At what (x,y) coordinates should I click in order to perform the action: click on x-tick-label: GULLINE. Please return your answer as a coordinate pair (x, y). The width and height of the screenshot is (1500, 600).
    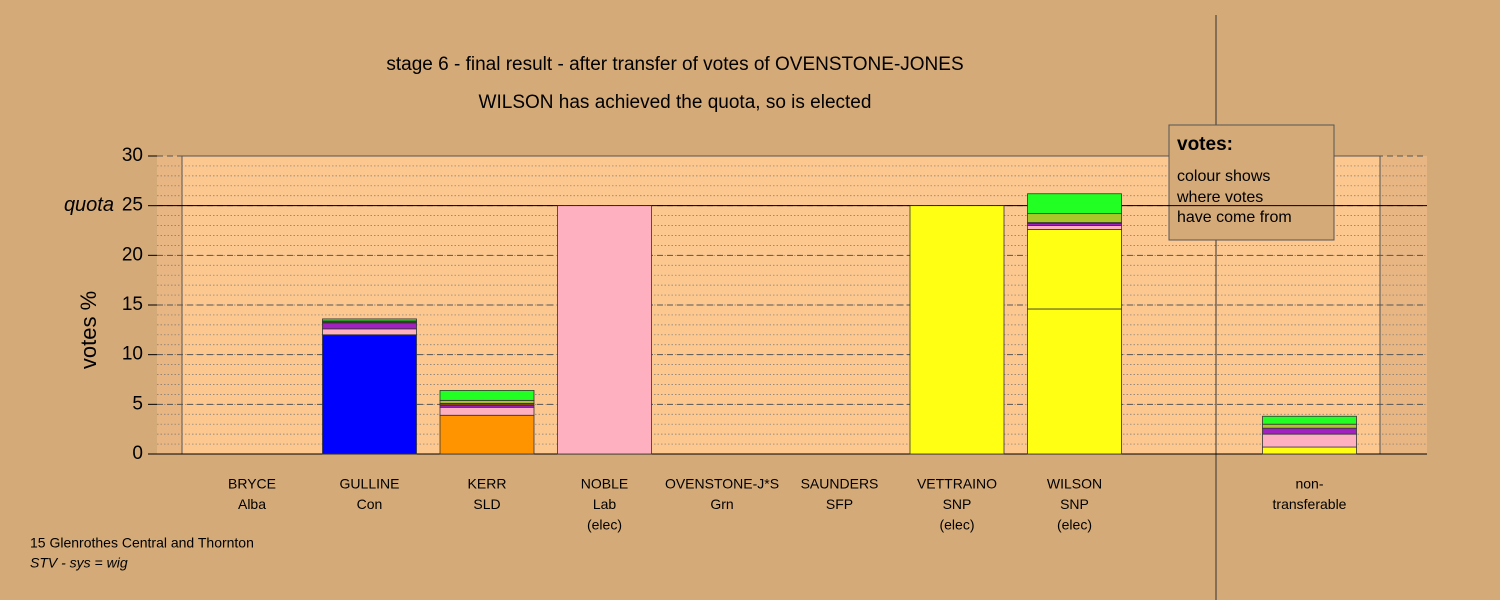
    Looking at the image, I should click on (370, 484).